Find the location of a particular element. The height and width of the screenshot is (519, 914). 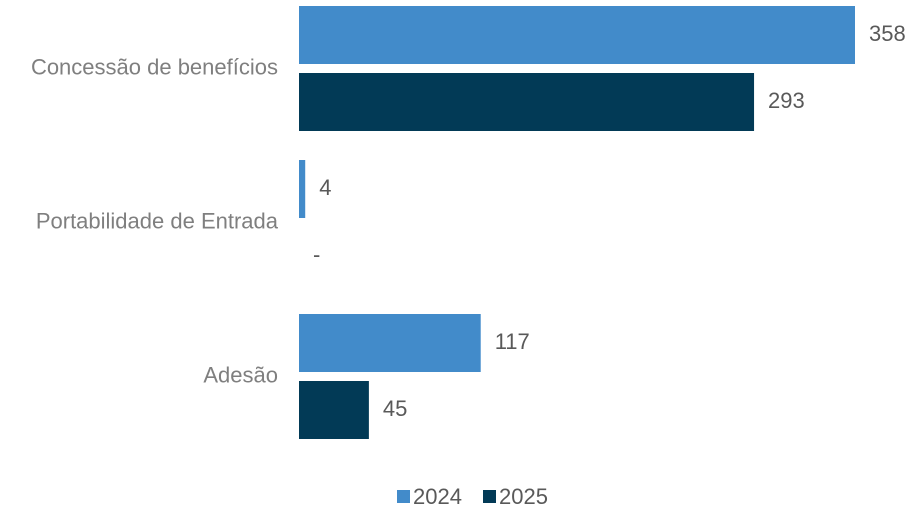

bar-2025-concessao-de-beneficios is located at coordinates (527, 102).